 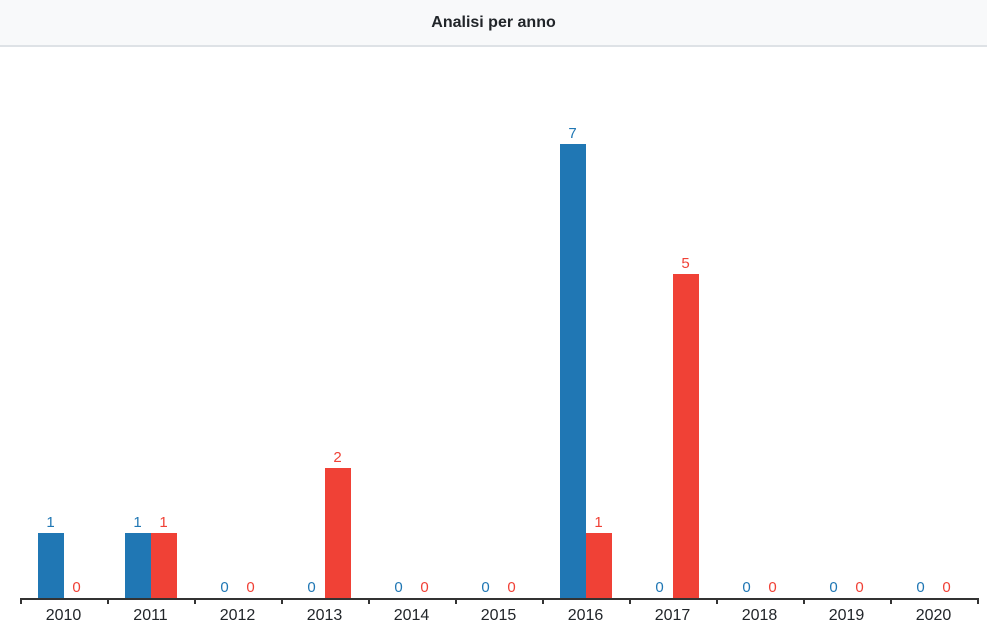 I want to click on bar-red-2011, so click(x=163, y=565).